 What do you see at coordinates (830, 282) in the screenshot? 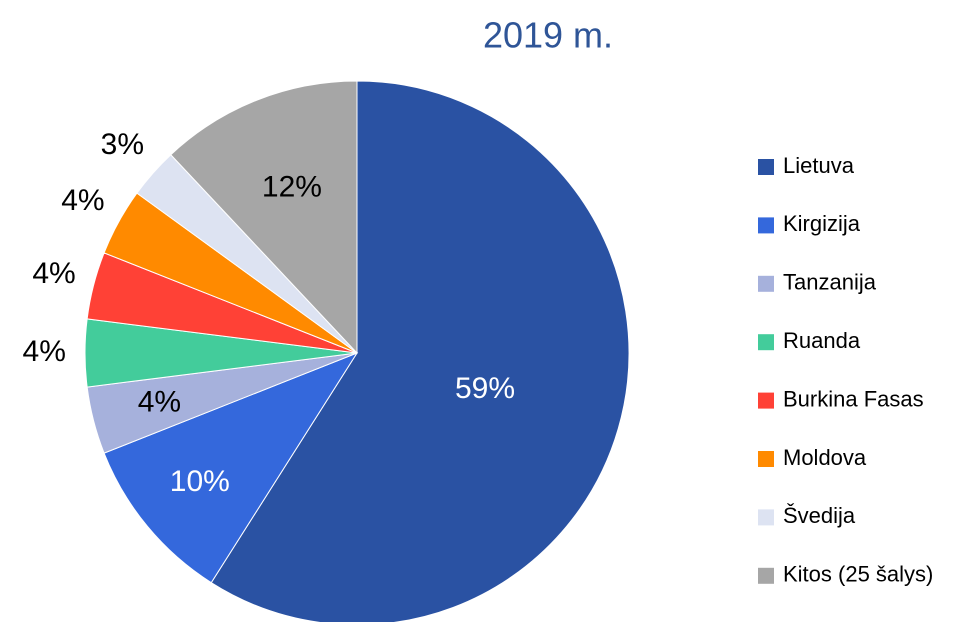
I see `legend-label: Tanzanija` at bounding box center [830, 282].